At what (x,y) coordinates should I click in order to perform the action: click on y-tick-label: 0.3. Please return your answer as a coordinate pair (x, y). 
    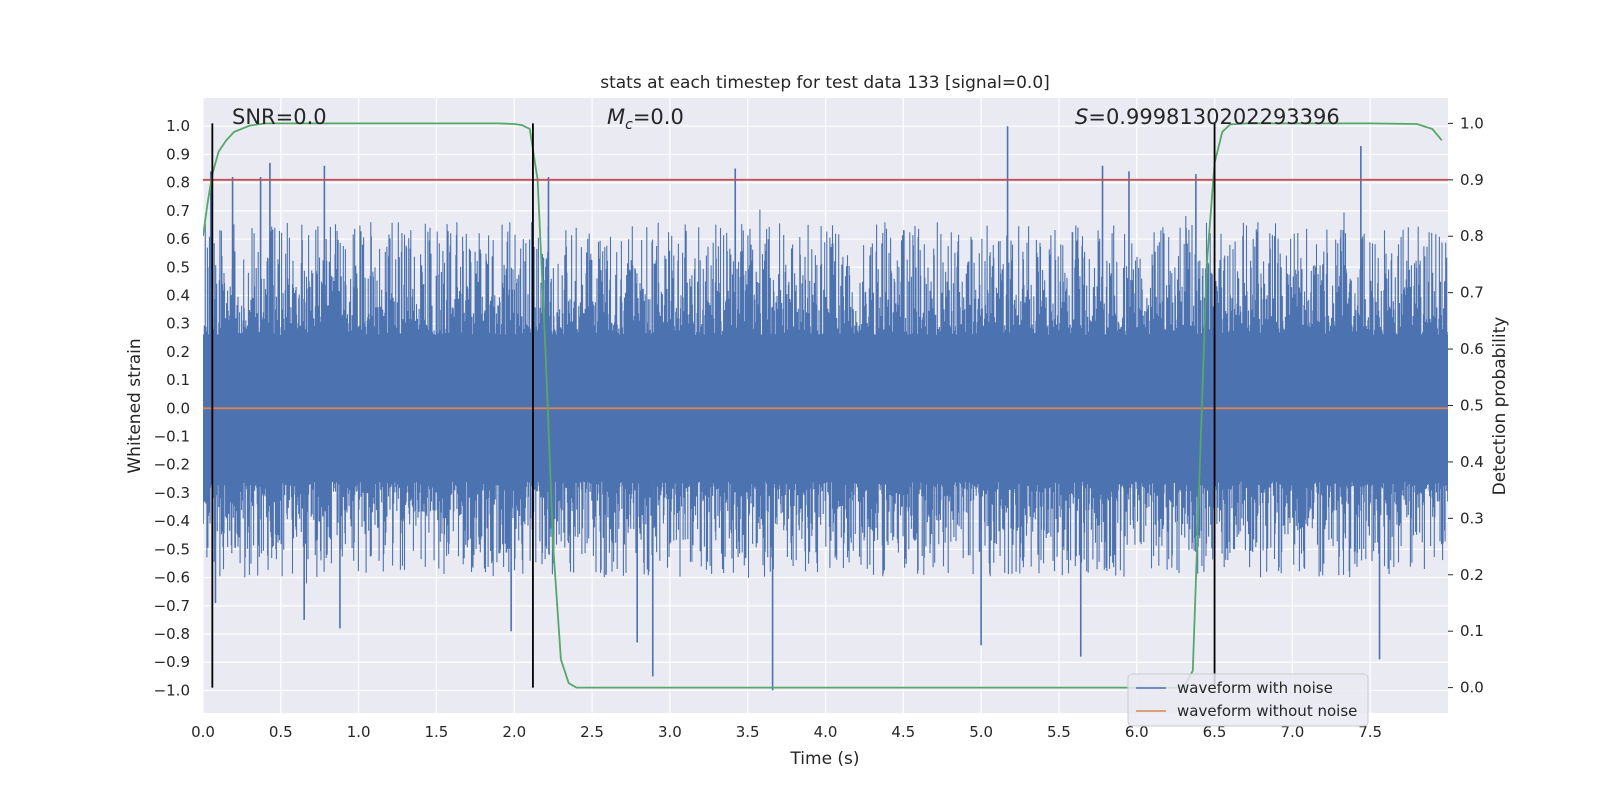
    Looking at the image, I should click on (178, 324).